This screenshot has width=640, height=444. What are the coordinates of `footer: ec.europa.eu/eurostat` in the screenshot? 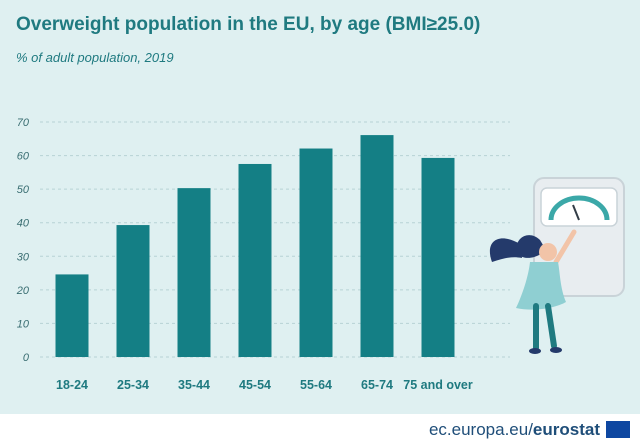 It's located at (320, 429).